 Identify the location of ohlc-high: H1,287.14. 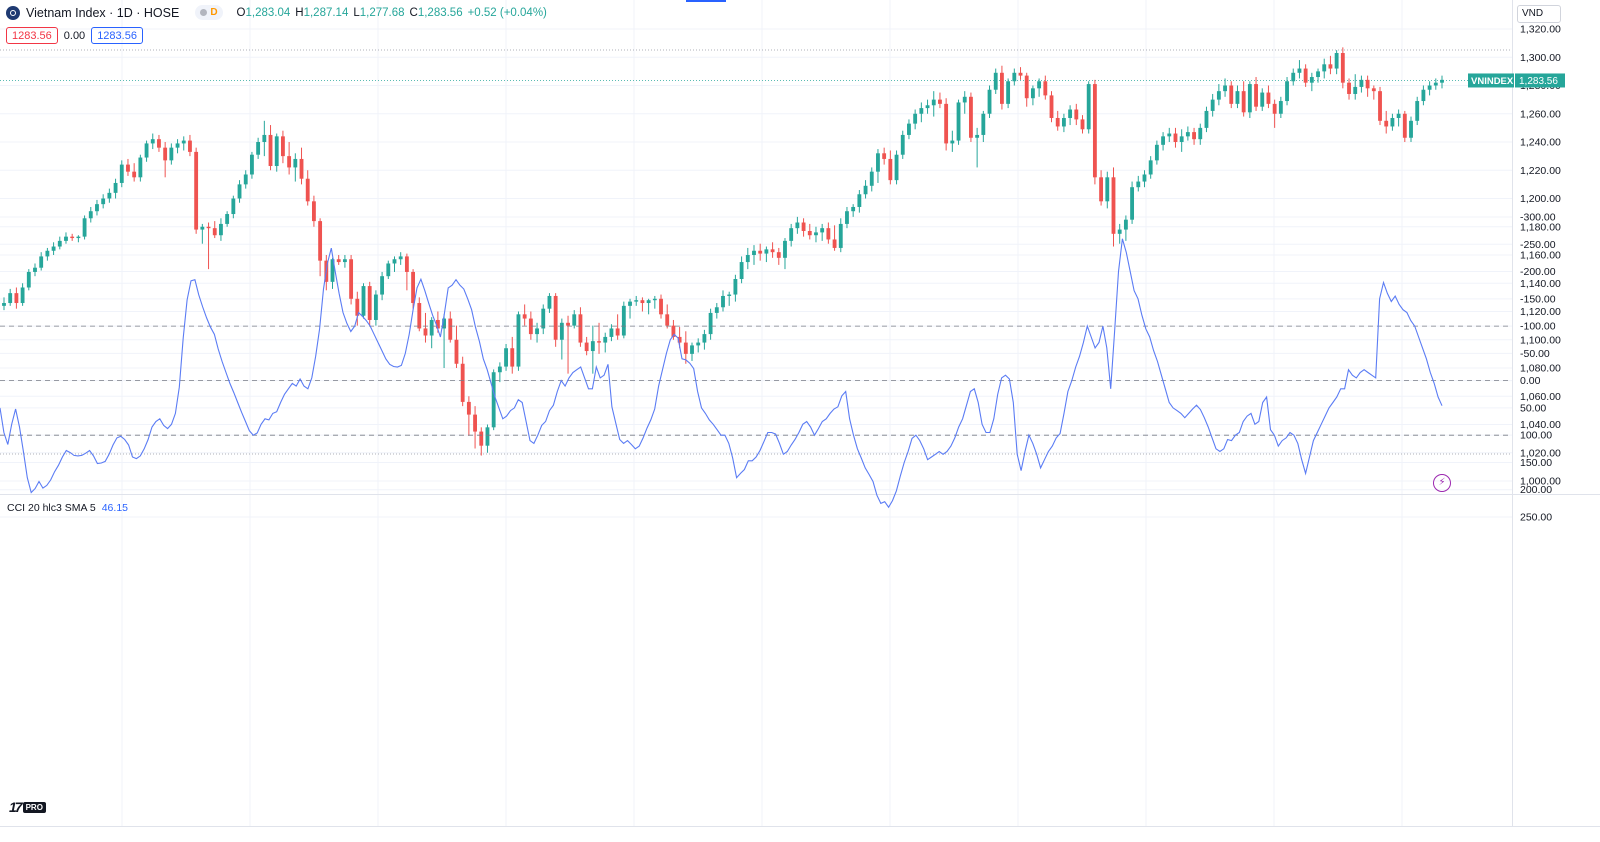
(322, 12).